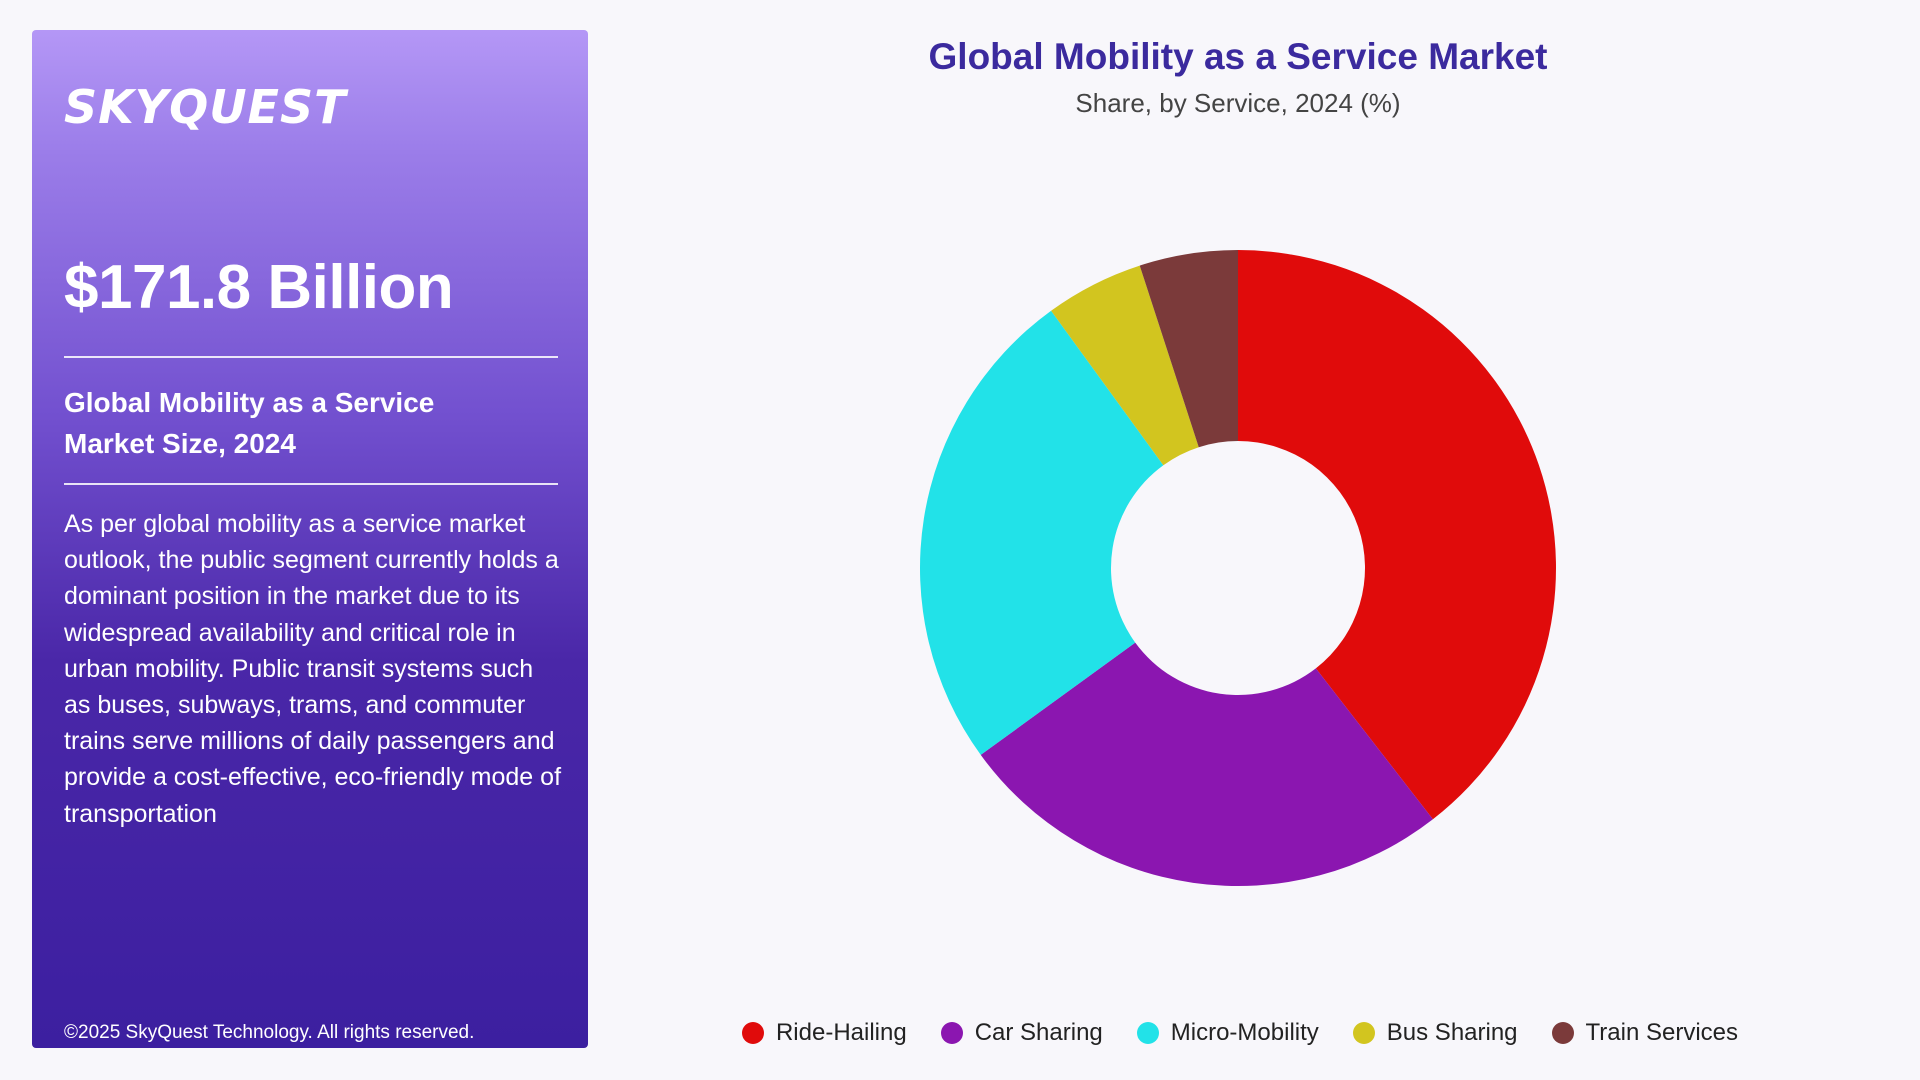 The height and width of the screenshot is (1080, 1920). Describe the element at coordinates (1188, 349) in the screenshot. I see `slice-train-services` at that location.